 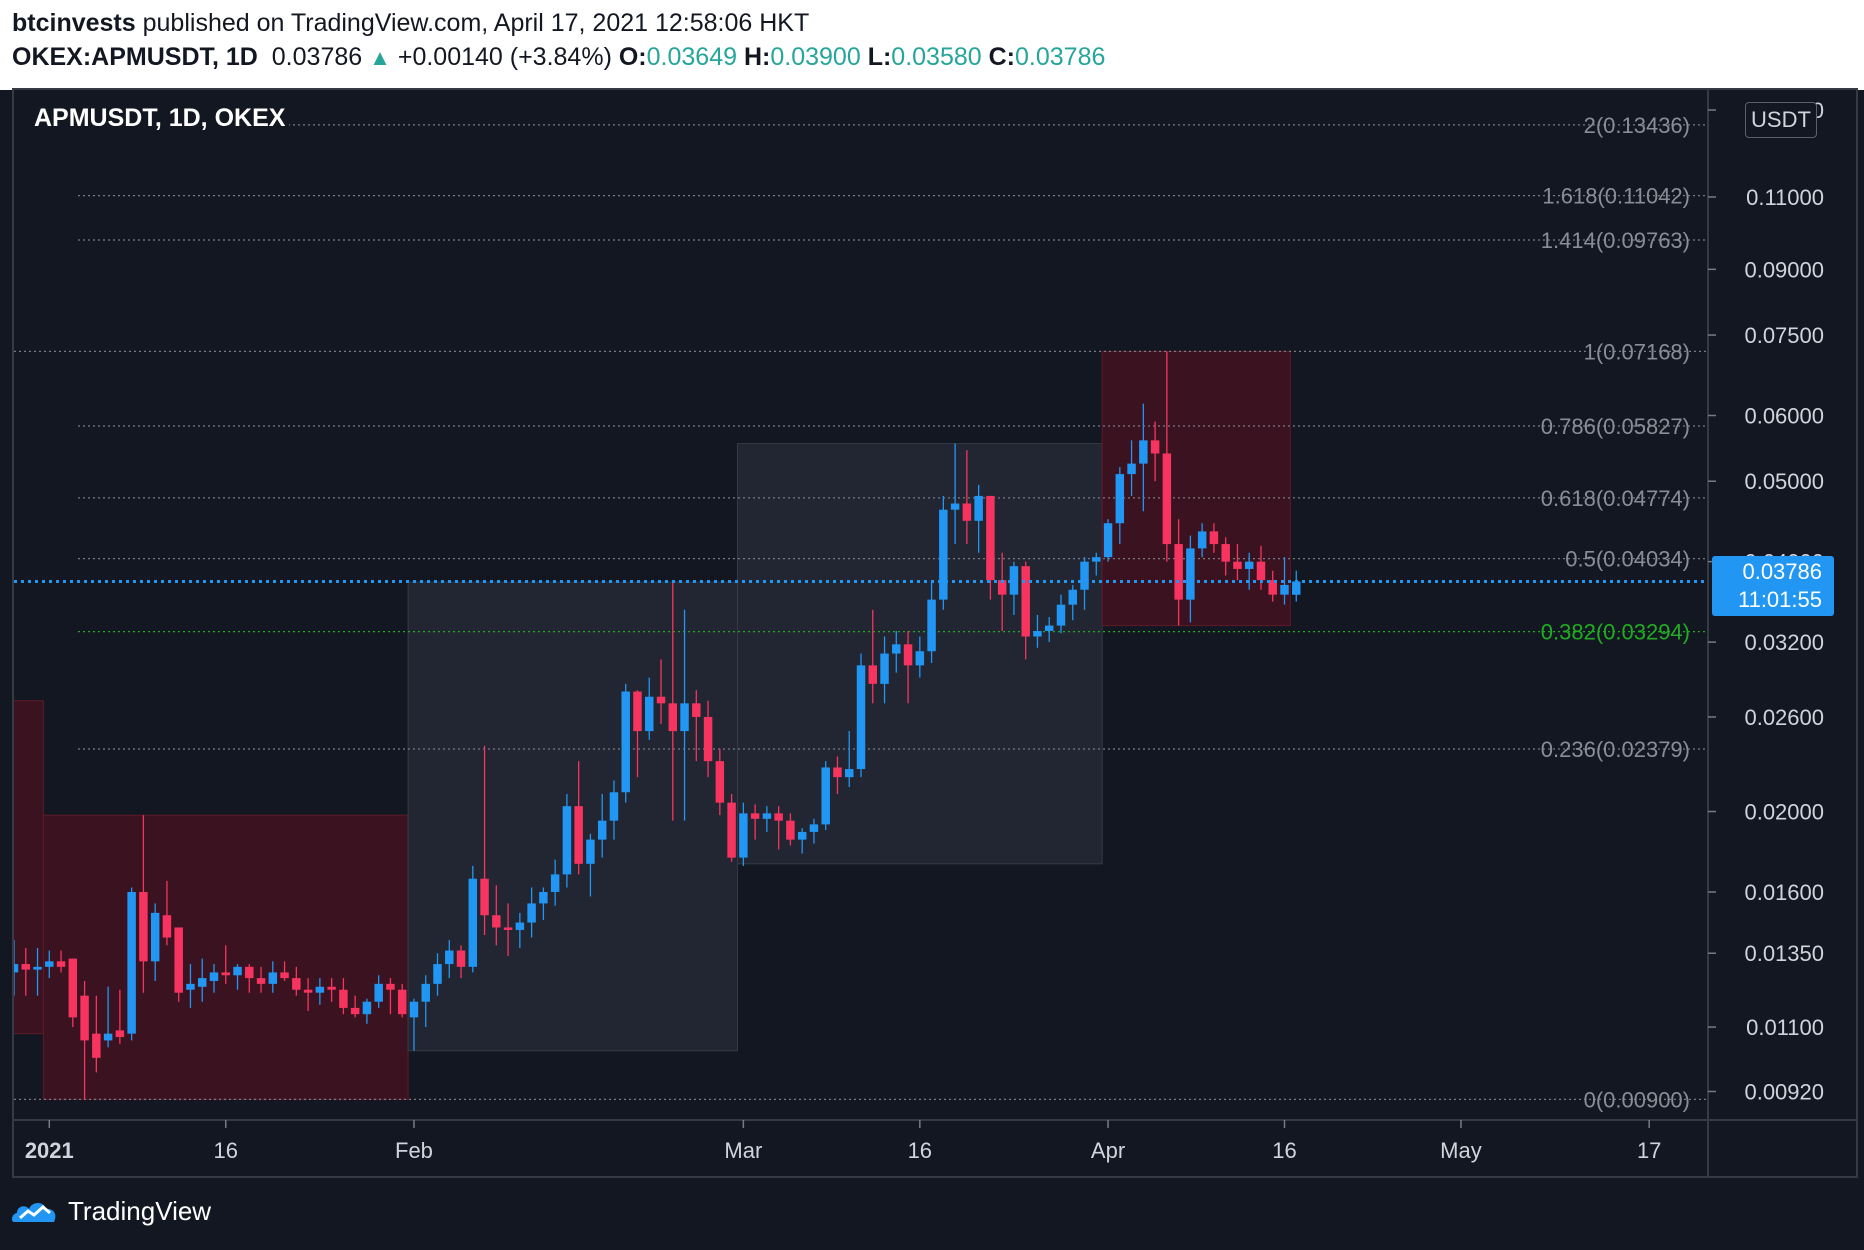 I want to click on fib-label: 0.5(0.04034), so click(x=1627, y=559).